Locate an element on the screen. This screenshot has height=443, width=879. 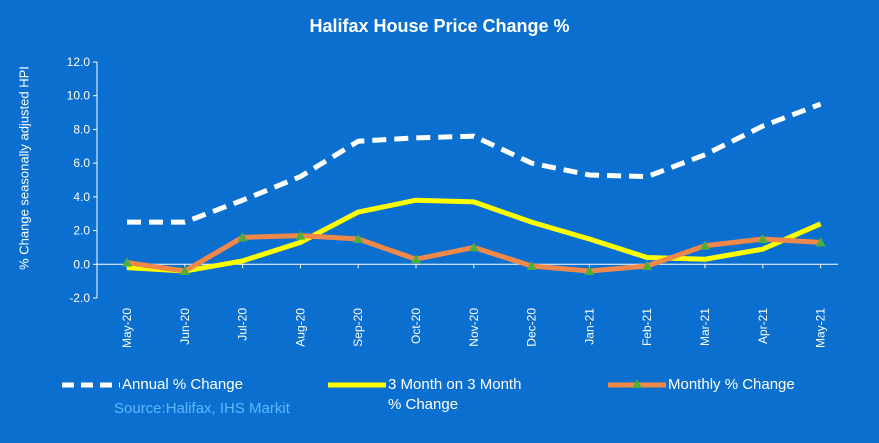
x-tick-label: Jun-20 is located at coordinates (185, 326).